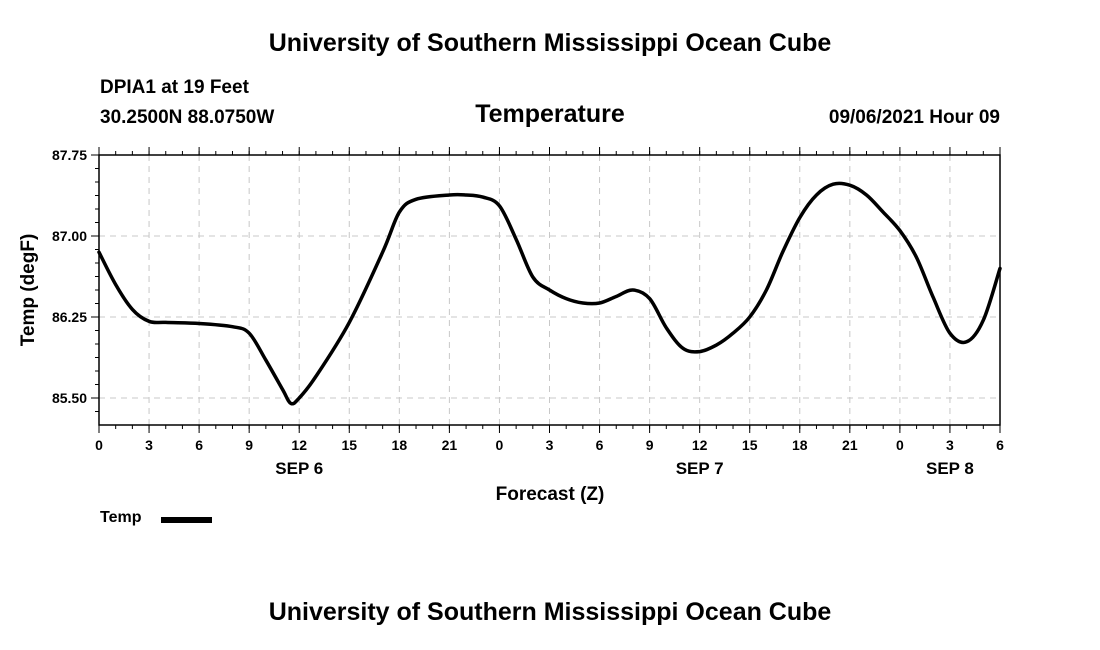  What do you see at coordinates (187, 117) in the screenshot?
I see `coordinates-label: 30.2500N 88.0750W` at bounding box center [187, 117].